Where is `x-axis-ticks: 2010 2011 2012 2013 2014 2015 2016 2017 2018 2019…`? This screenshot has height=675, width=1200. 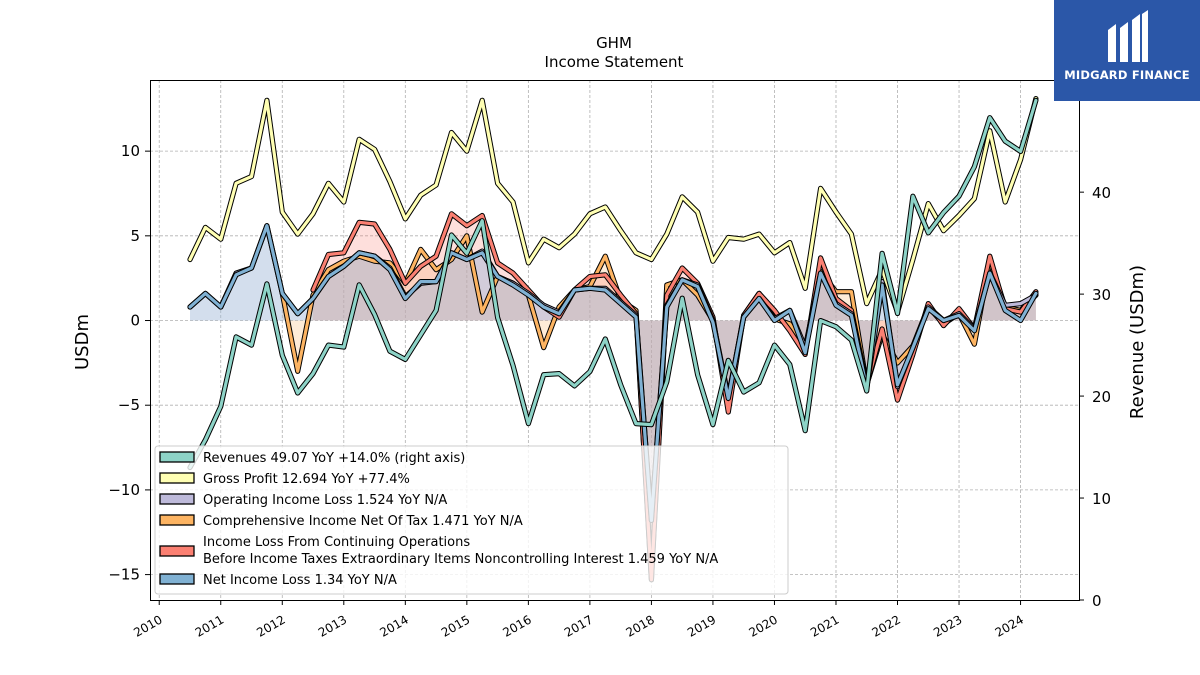 x-axis-ticks: 2010 2011 2012 2013 2014 2015 2016 2017 2018 2019… is located at coordinates (578, 620).